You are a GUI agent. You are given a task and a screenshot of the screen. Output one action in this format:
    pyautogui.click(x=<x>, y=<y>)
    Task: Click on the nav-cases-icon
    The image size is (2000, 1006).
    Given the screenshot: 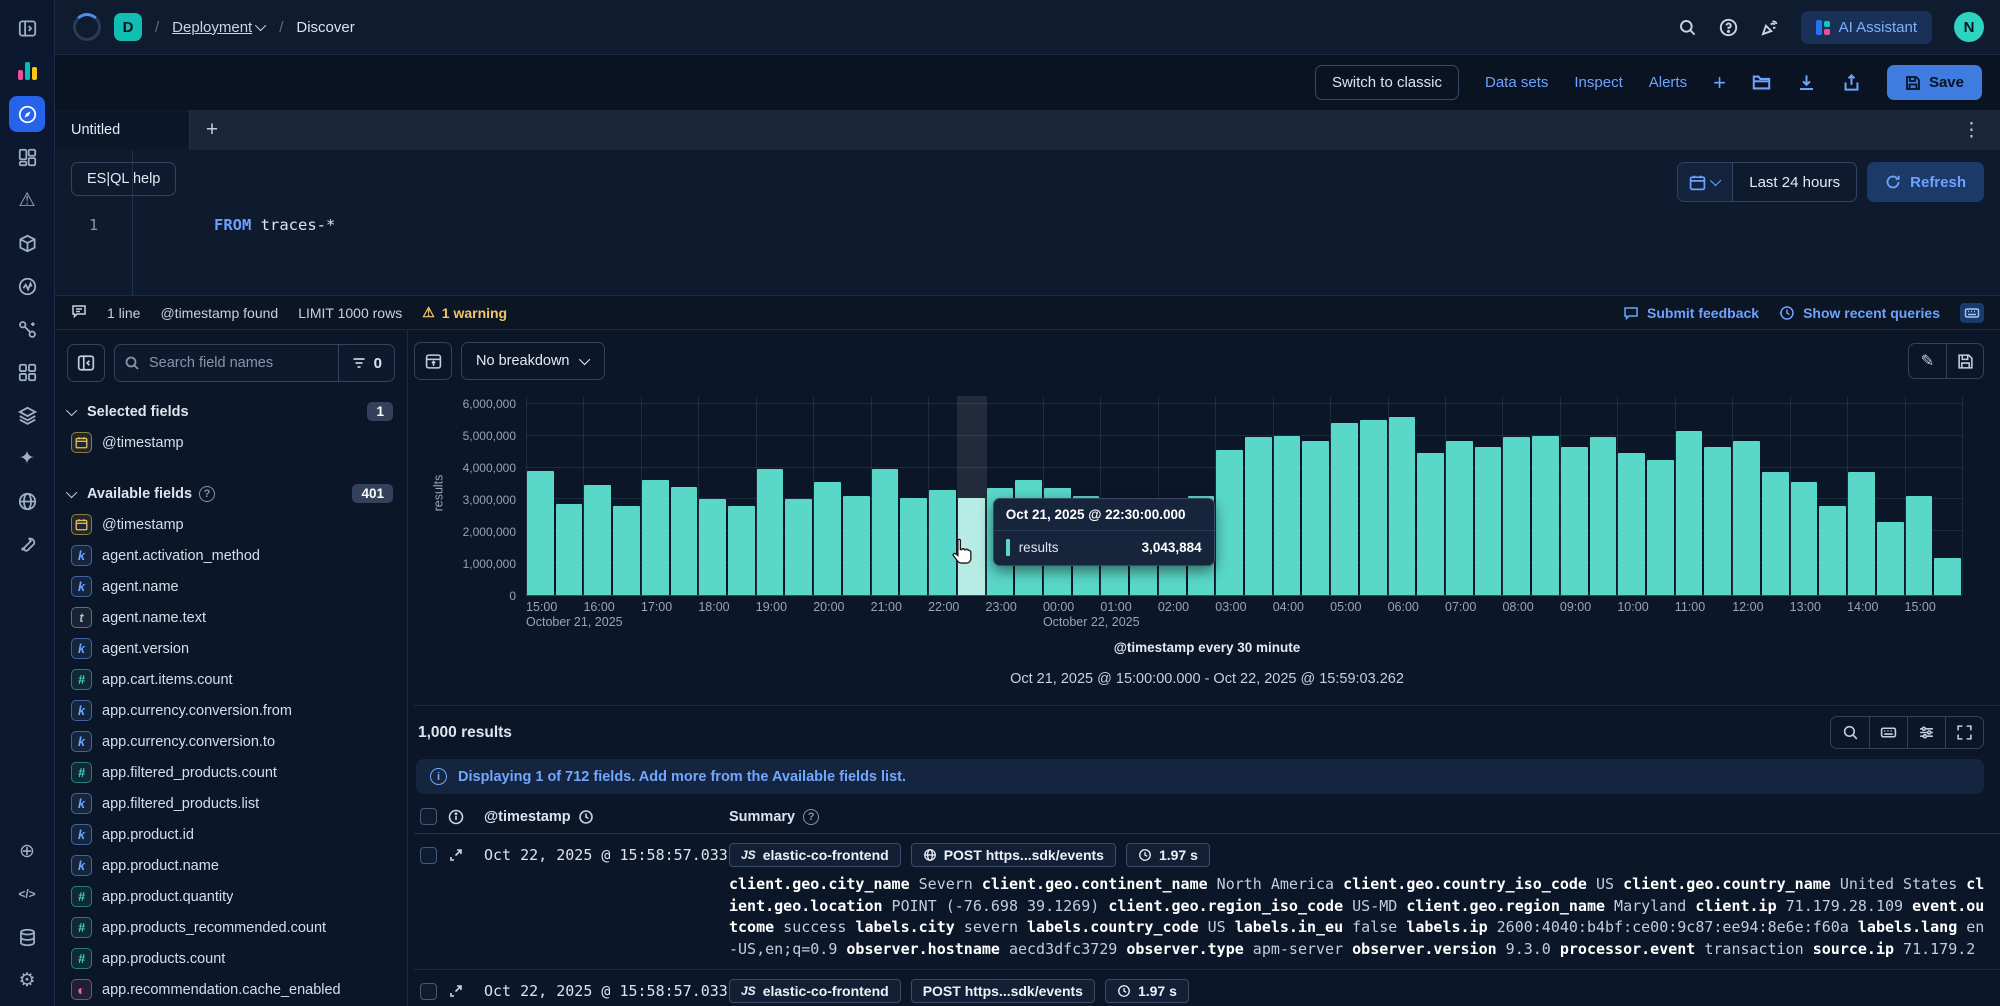 What is the action you would take?
    pyautogui.click(x=27, y=415)
    